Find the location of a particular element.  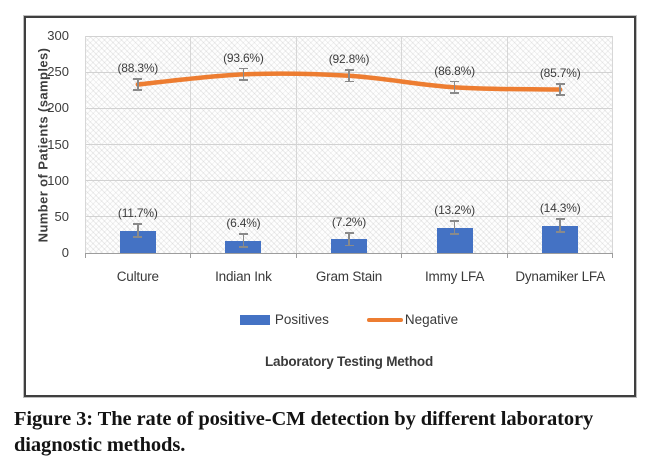

x-category-label: Gram Stain is located at coordinates (349, 276).